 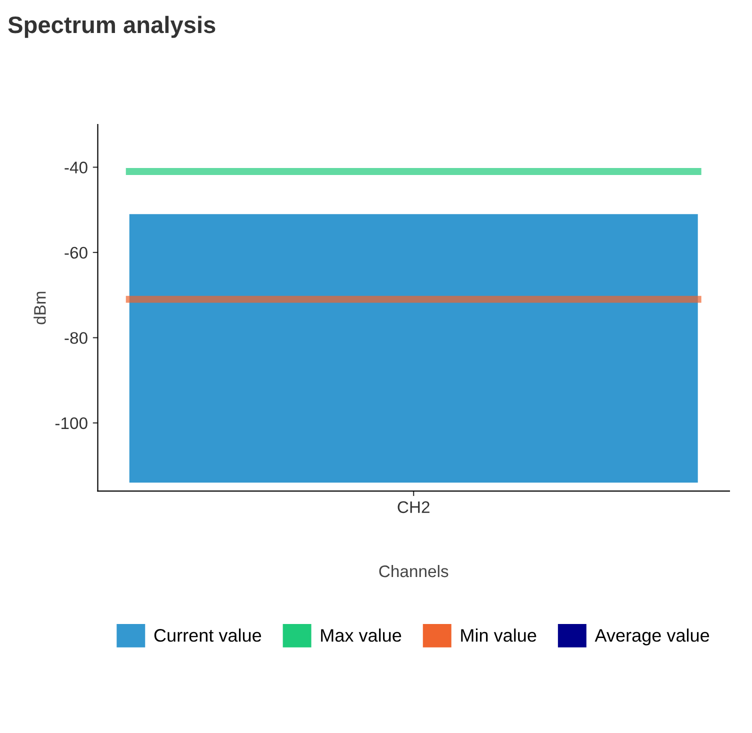 What do you see at coordinates (112, 27) in the screenshot?
I see `chart-title: Spectrum analysis` at bounding box center [112, 27].